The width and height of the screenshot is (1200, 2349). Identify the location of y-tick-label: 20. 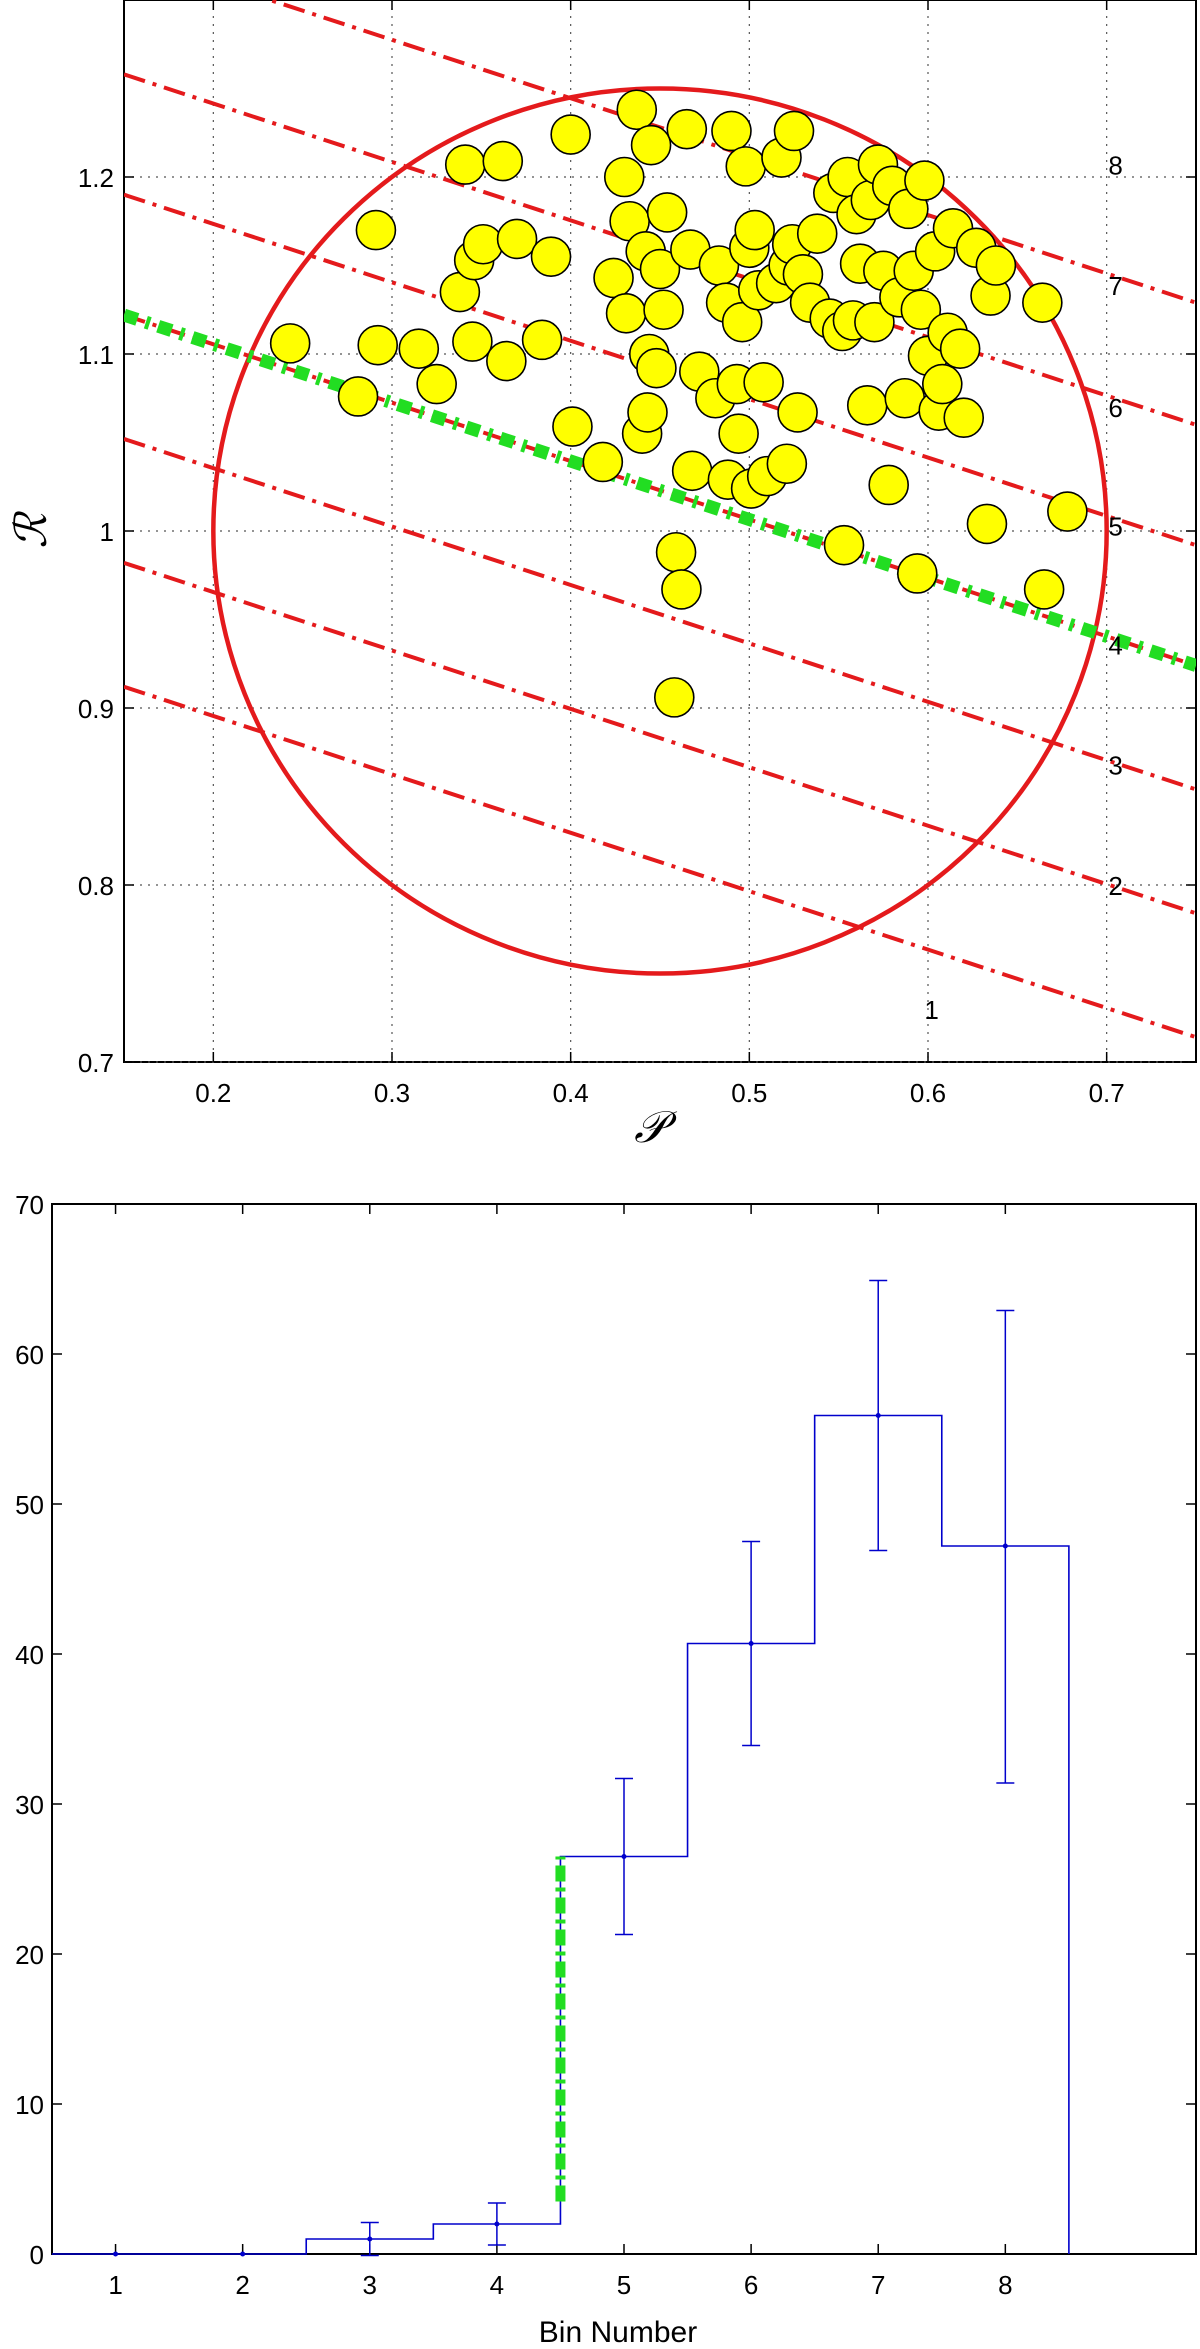
(29, 1955).